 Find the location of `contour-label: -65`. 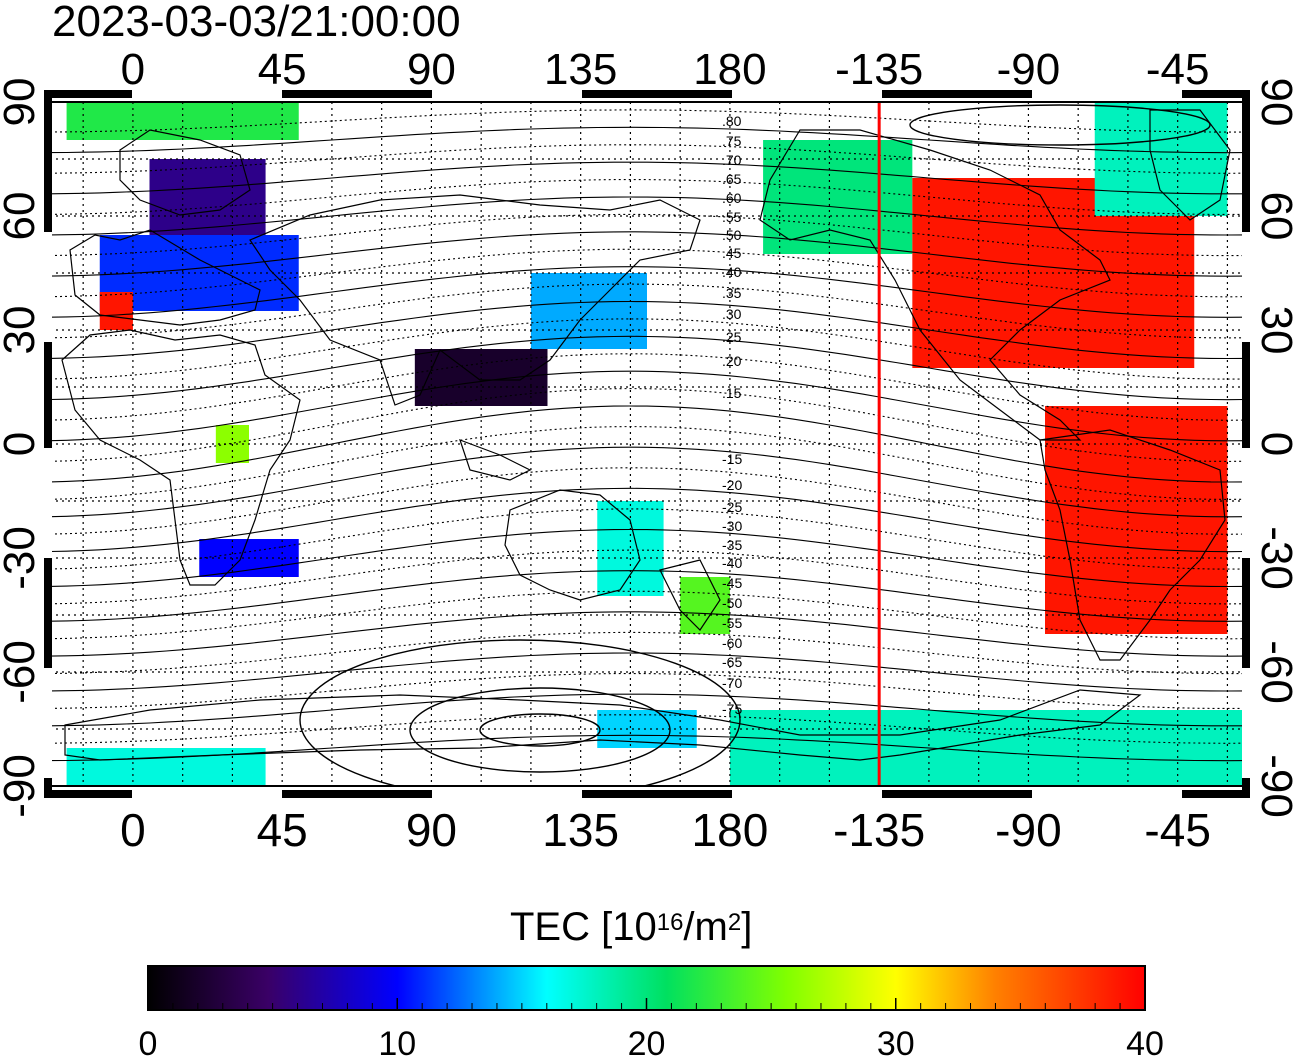

contour-label: -65 is located at coordinates (732, 662).